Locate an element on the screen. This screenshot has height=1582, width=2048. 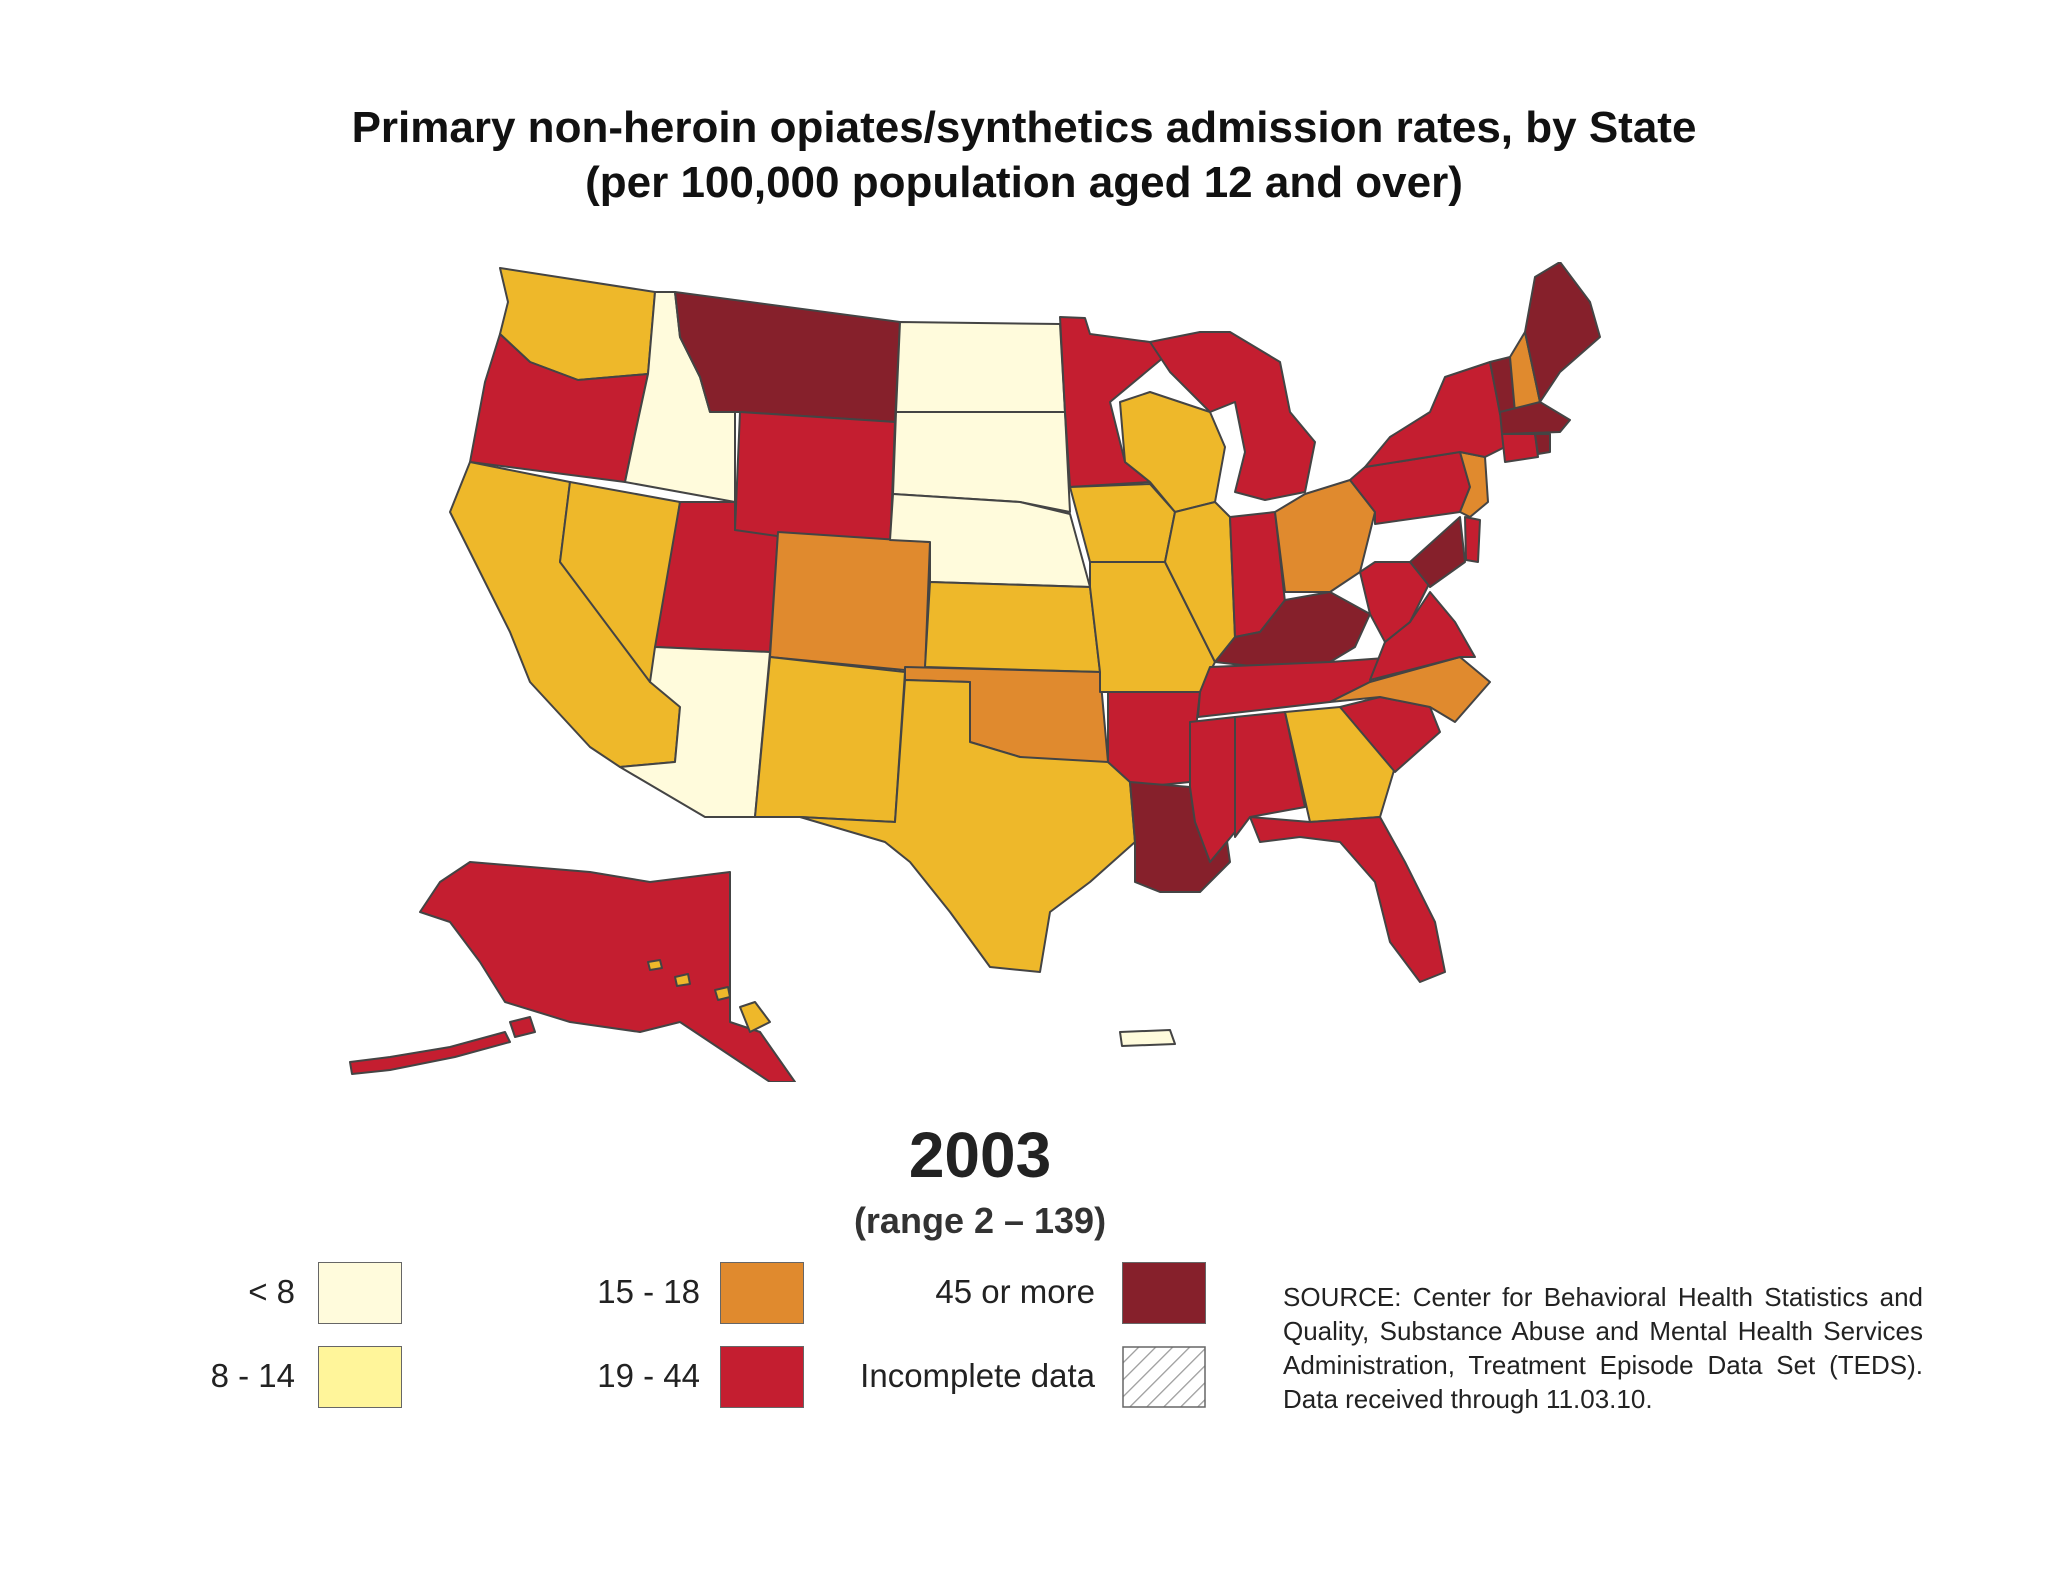
state-minnesota is located at coordinates (1115, 402).